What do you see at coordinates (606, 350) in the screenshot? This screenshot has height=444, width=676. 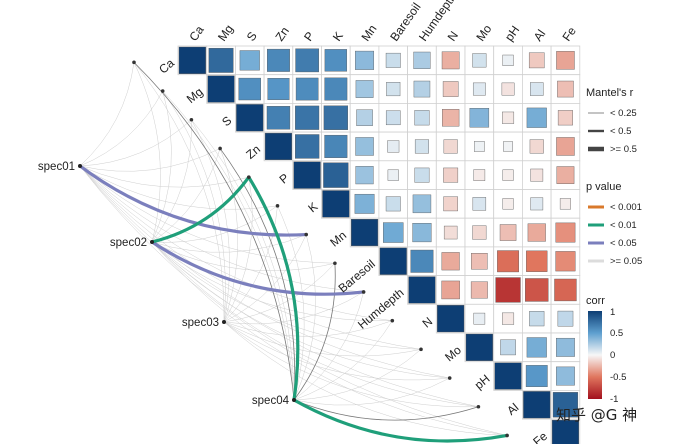 I see `legend-corr: corr 1 0.5 0 -0.5 -1` at bounding box center [606, 350].